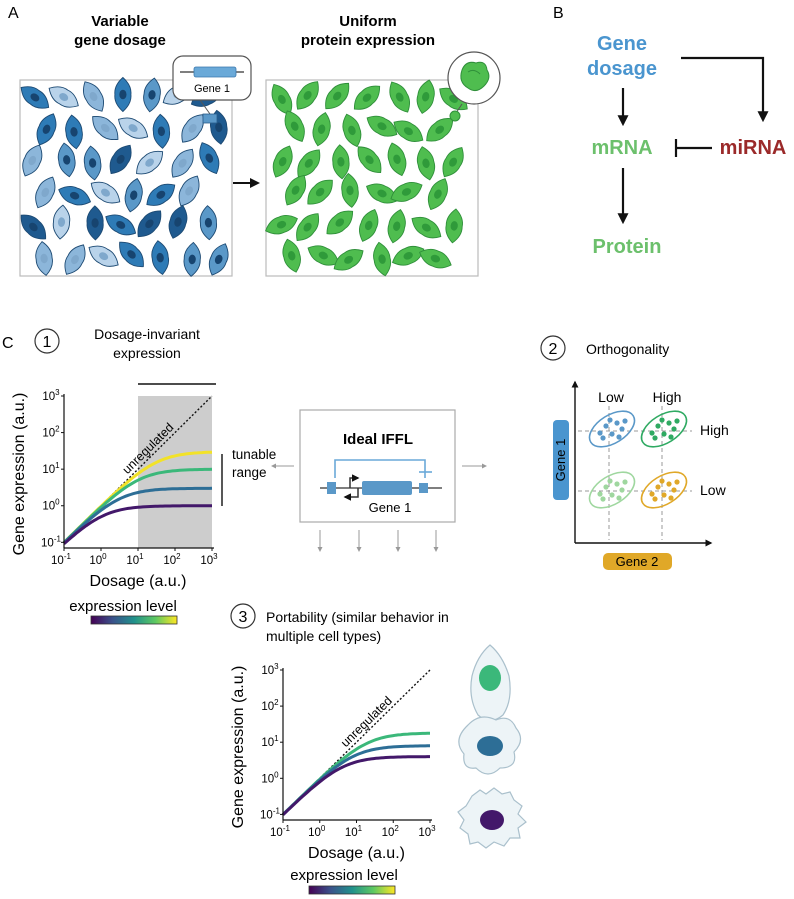 This screenshot has height=899, width=794. I want to click on panel-a-right-title-1: Uniform, so click(368, 21).